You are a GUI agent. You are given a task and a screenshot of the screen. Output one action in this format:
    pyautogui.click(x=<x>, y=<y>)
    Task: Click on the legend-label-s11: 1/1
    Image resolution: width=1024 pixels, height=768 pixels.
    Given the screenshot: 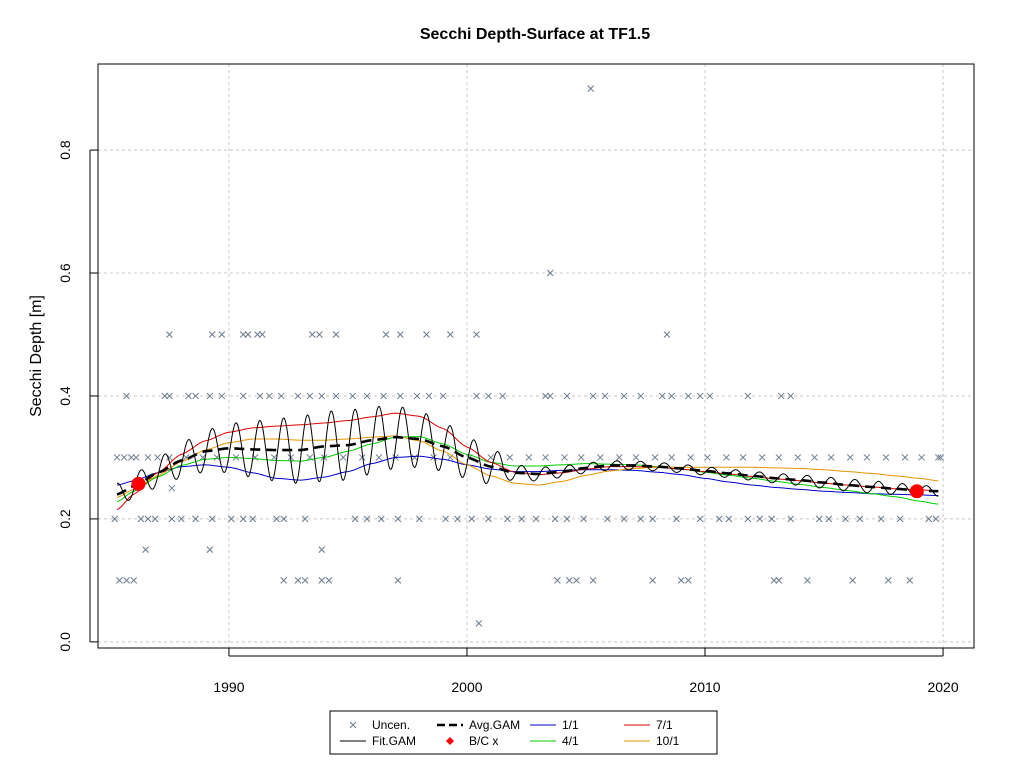 What is the action you would take?
    pyautogui.click(x=570, y=725)
    